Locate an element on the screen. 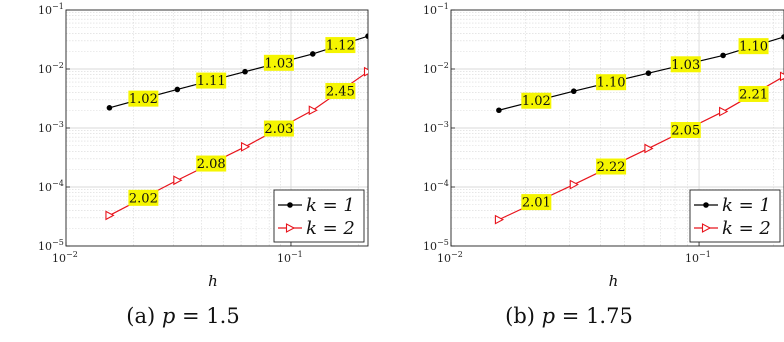  slope-label: 2.45 is located at coordinates (340, 91).